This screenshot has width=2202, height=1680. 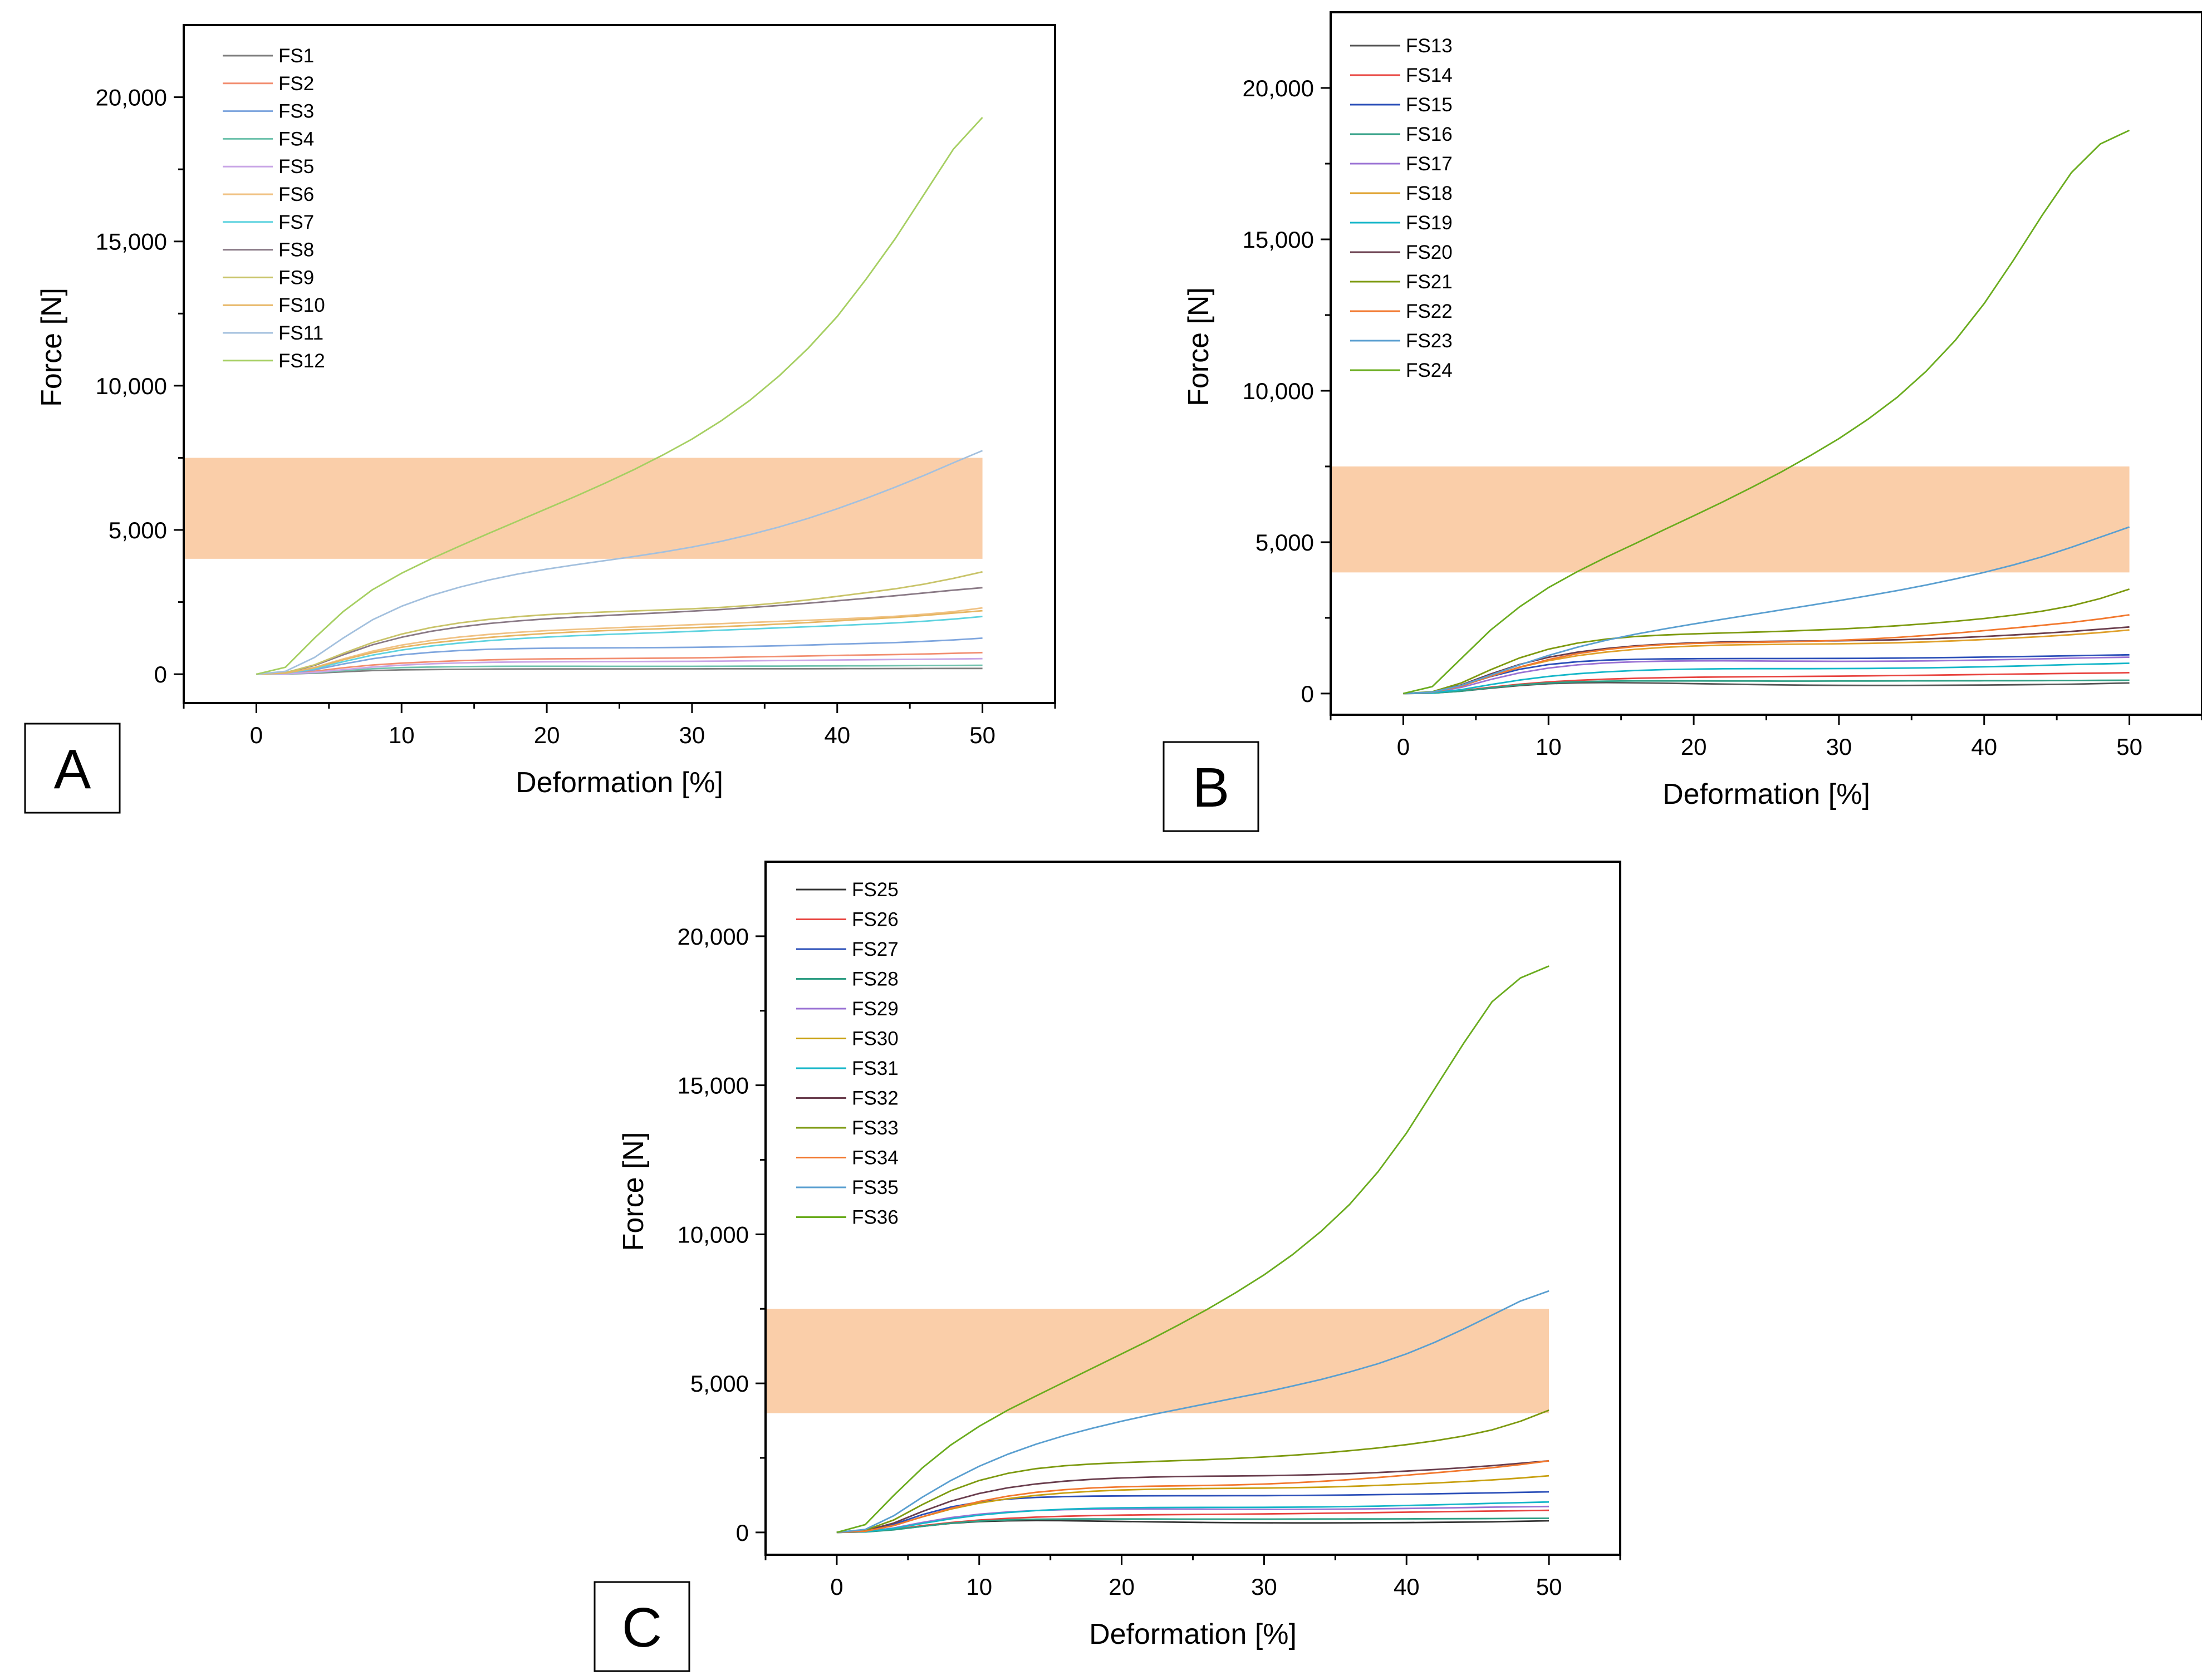 I want to click on chart-c-panel-label-box, so click(x=642, y=1627).